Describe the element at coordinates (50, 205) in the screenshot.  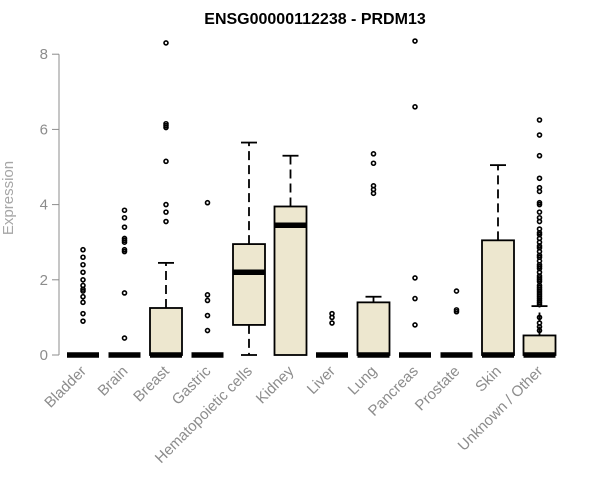
I see `y-axis: 0 2 4 6 8` at that location.